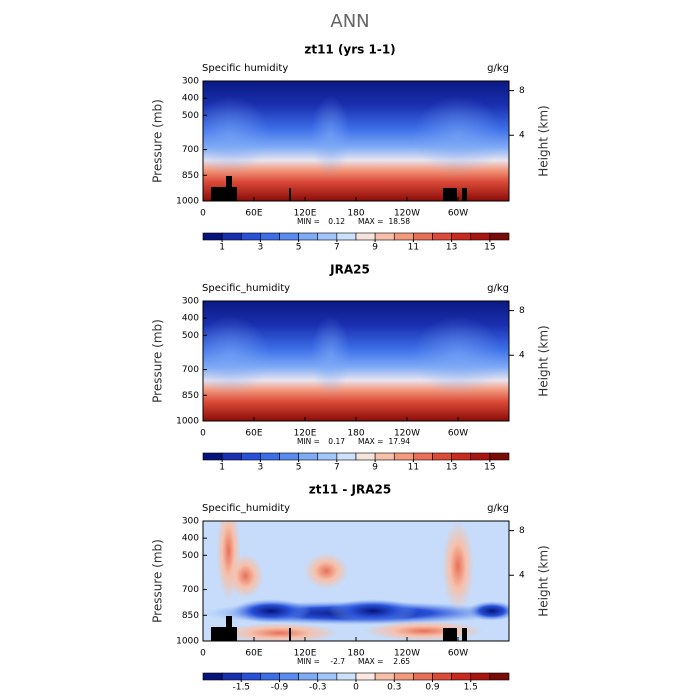  I want to click on max-value: 18.58, so click(400, 221).